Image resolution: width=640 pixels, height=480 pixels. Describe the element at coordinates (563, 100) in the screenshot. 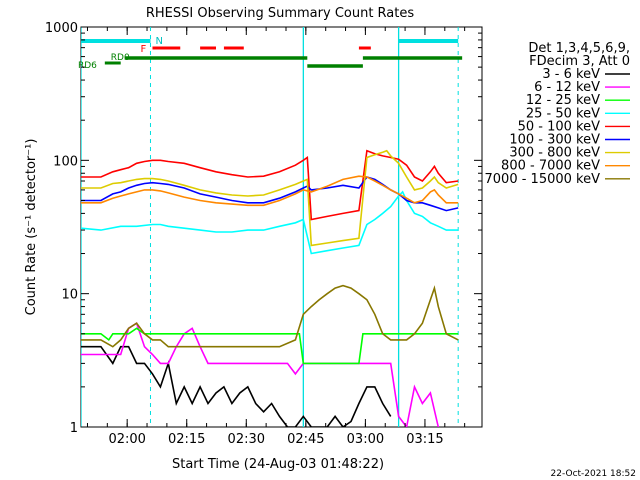

I see `legend-entry-label-2: 12 - 25 keV` at that location.